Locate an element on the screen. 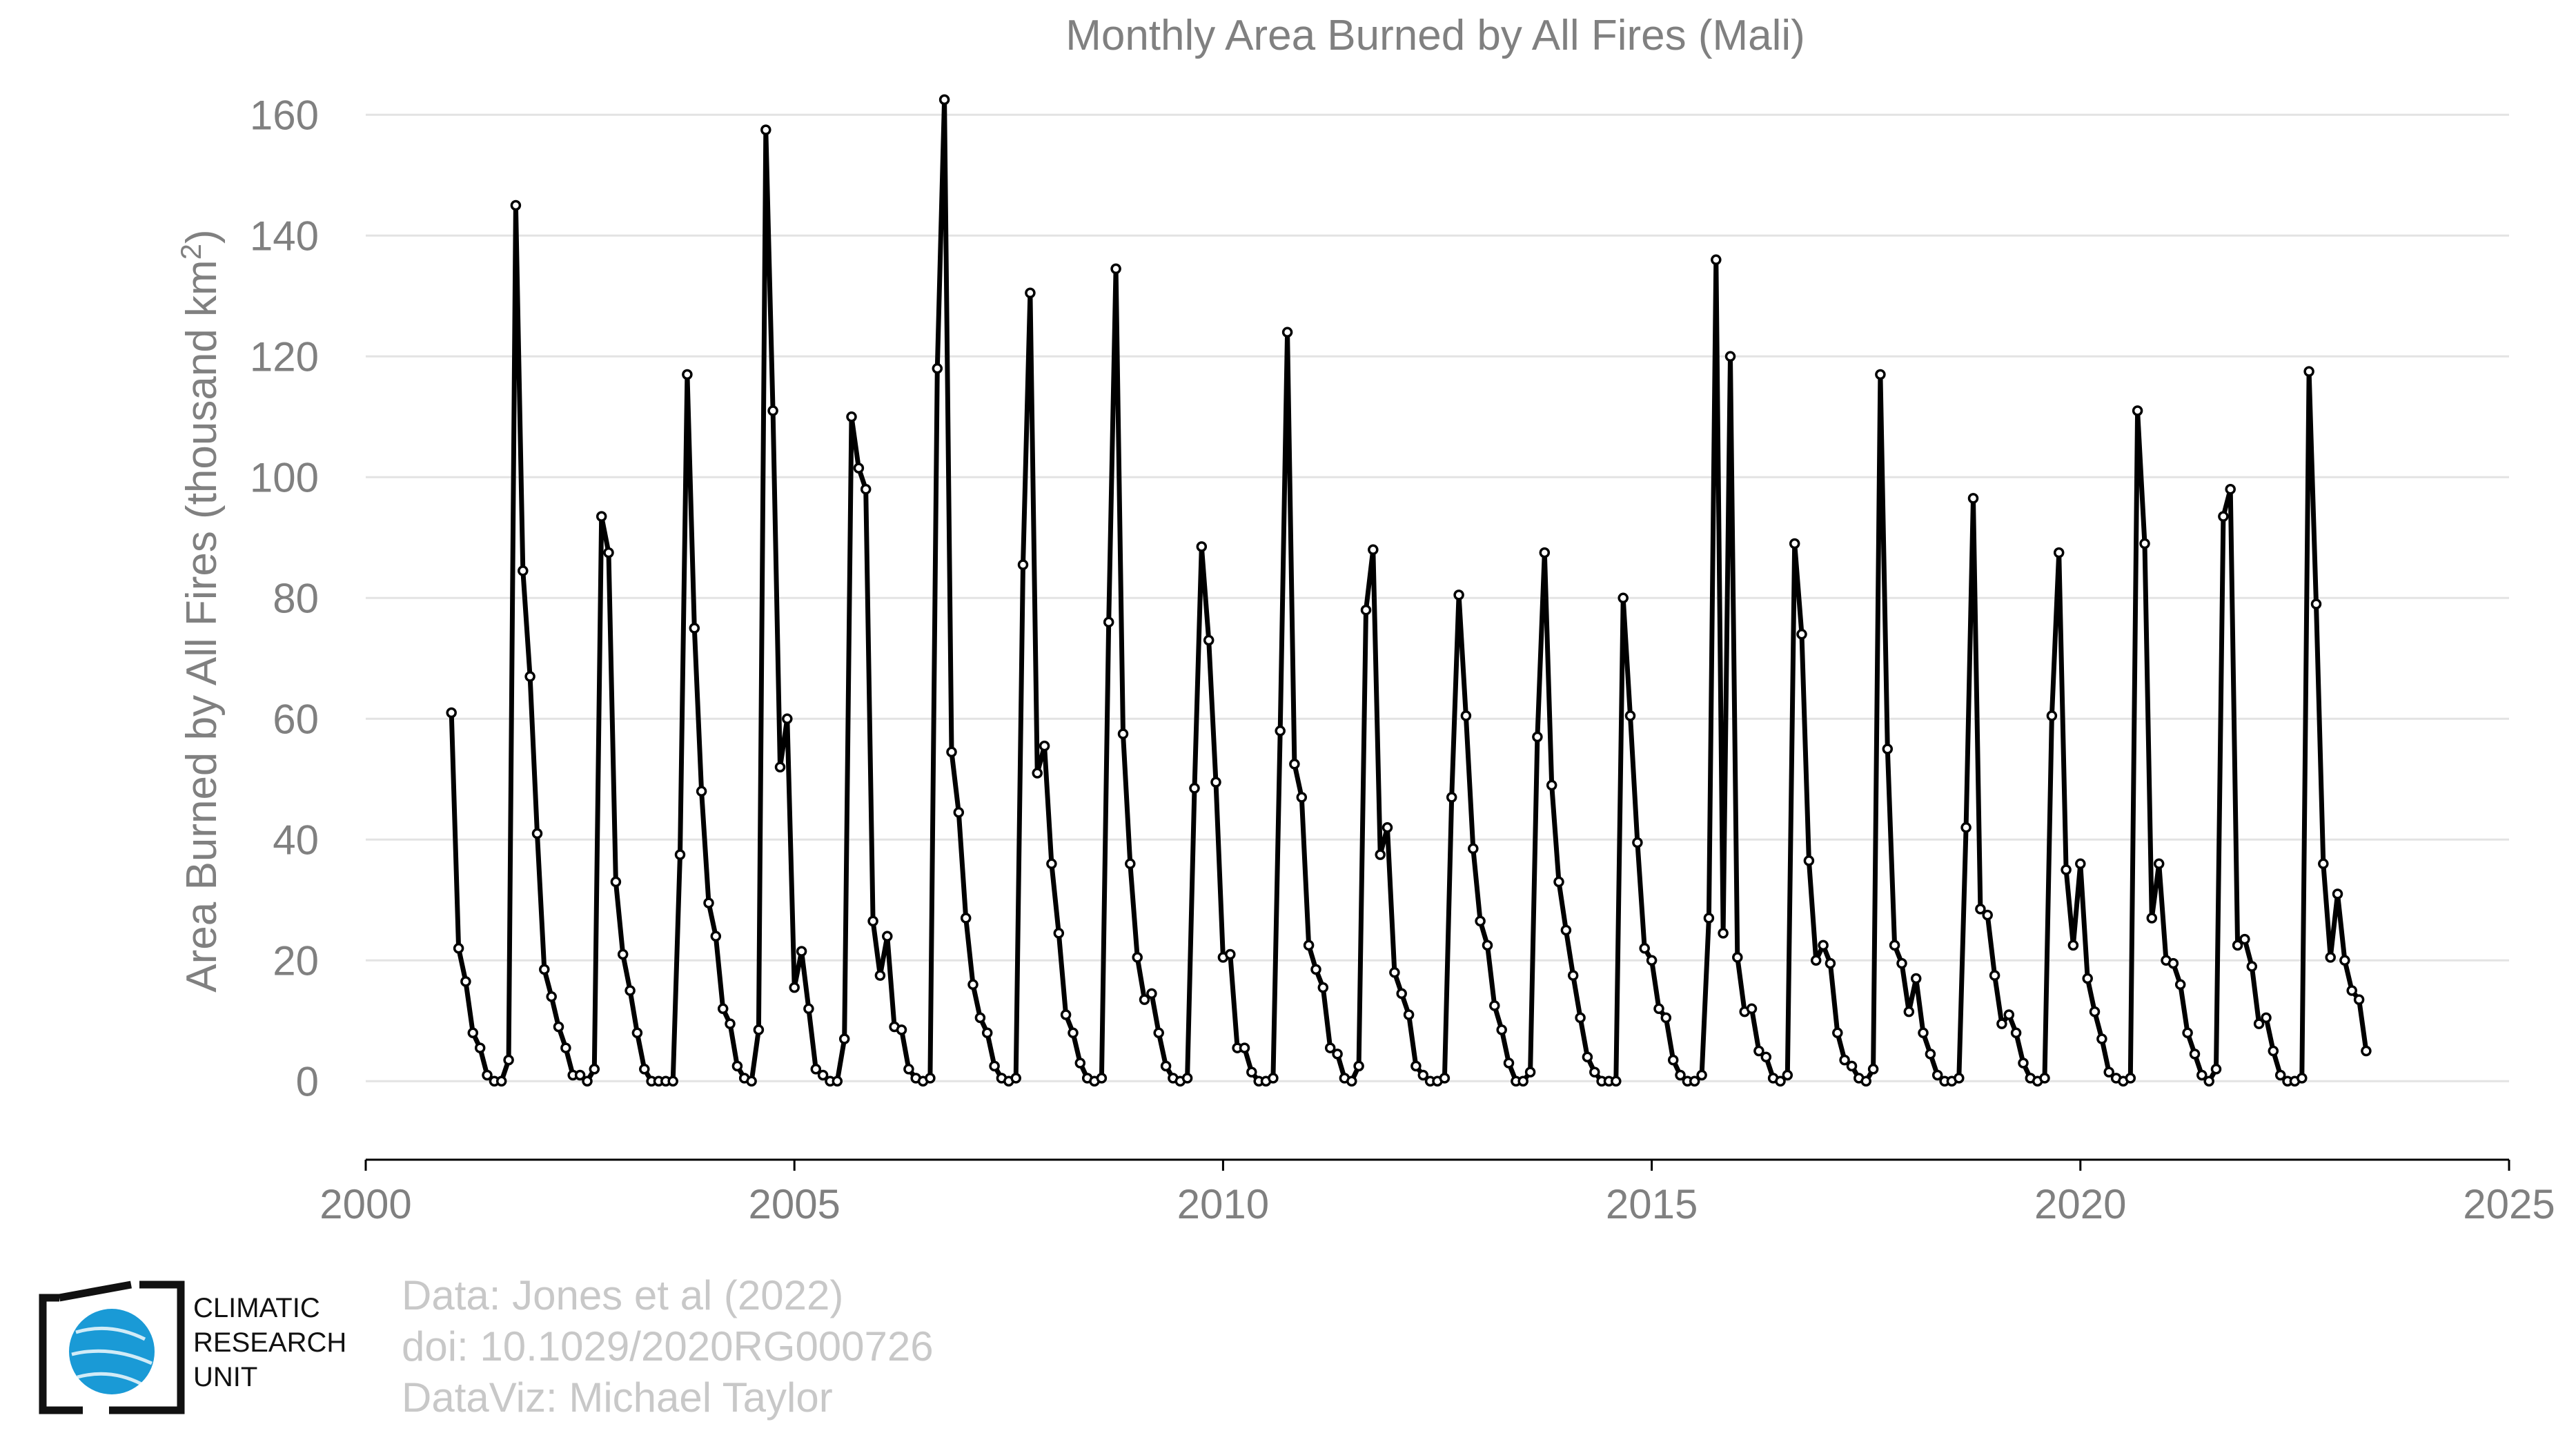  x-tick-label: 2000 is located at coordinates (365, 1204).